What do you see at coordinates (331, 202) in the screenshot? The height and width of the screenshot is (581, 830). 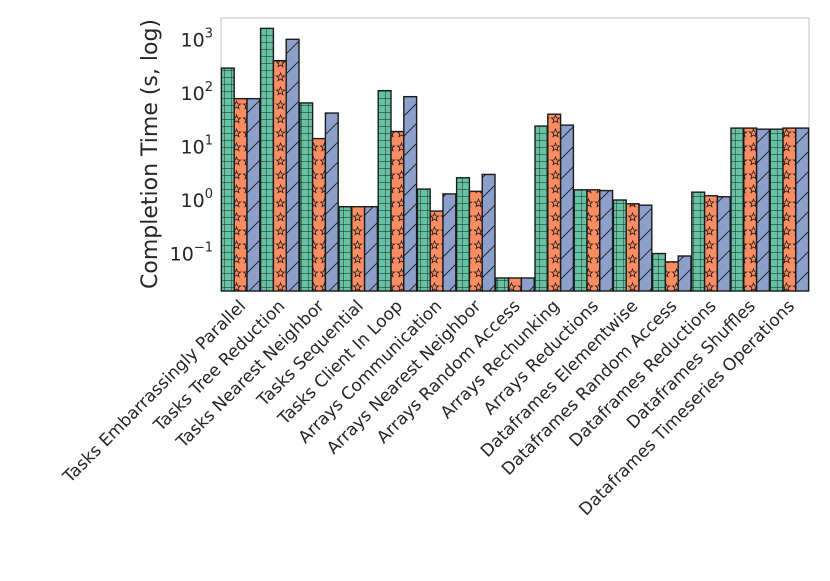 I see `bar-series-3-tasks-nearest-neighbor` at bounding box center [331, 202].